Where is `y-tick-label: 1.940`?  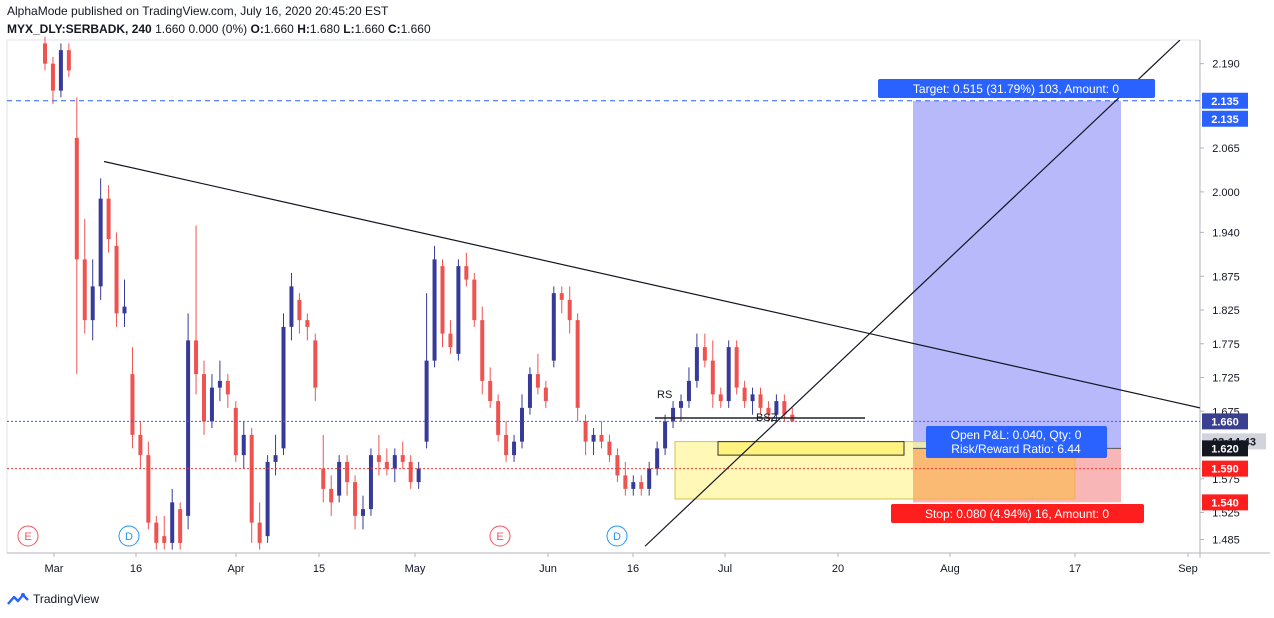 y-tick-label: 1.940 is located at coordinates (1226, 233).